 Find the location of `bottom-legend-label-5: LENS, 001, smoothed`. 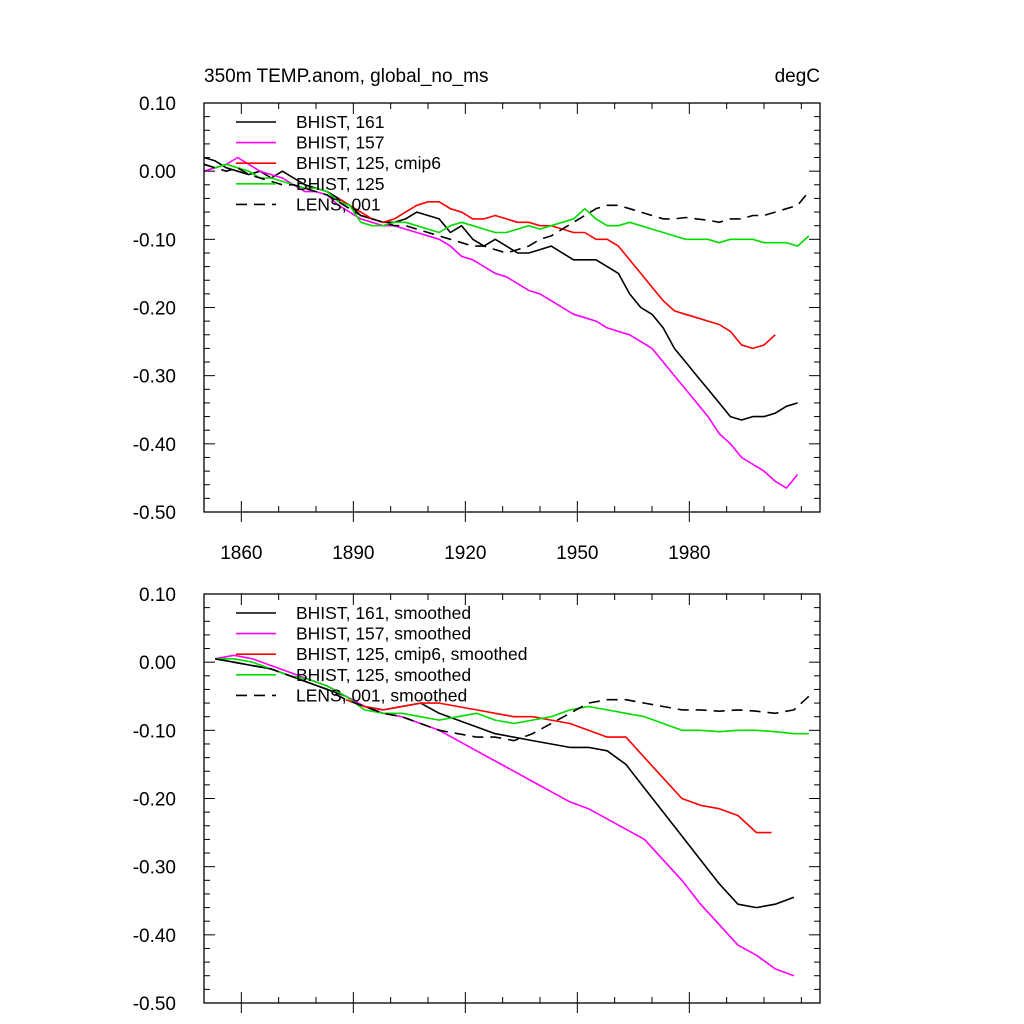

bottom-legend-label-5: LENS, 001, smoothed is located at coordinates (381, 695).